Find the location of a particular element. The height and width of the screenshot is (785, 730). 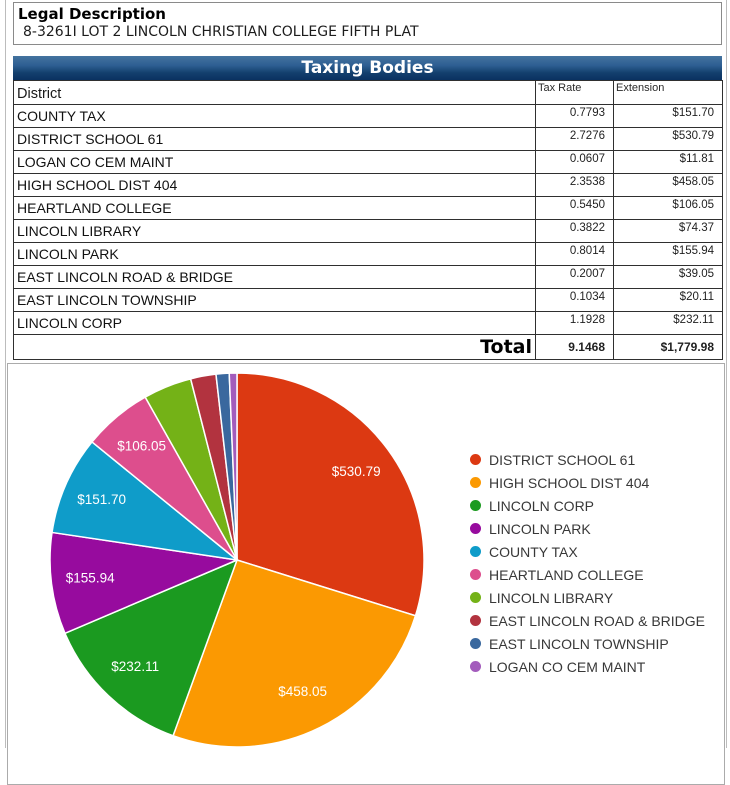

legend-item-label: HIGH SCHOOL DIST 404 is located at coordinates (569, 482).